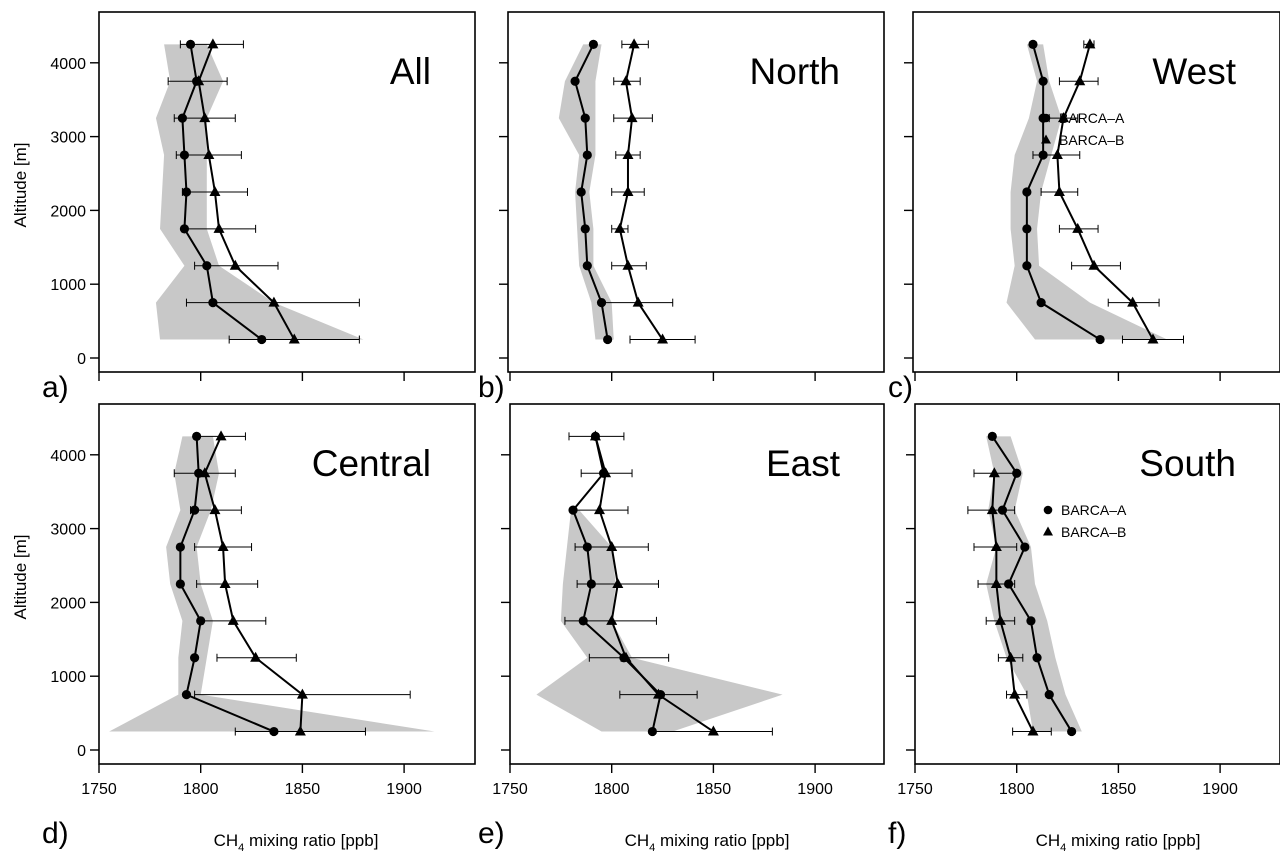 The height and width of the screenshot is (852, 1280). I want to click on legend-label-barca-a: BARCA–A, so click(1094, 510).